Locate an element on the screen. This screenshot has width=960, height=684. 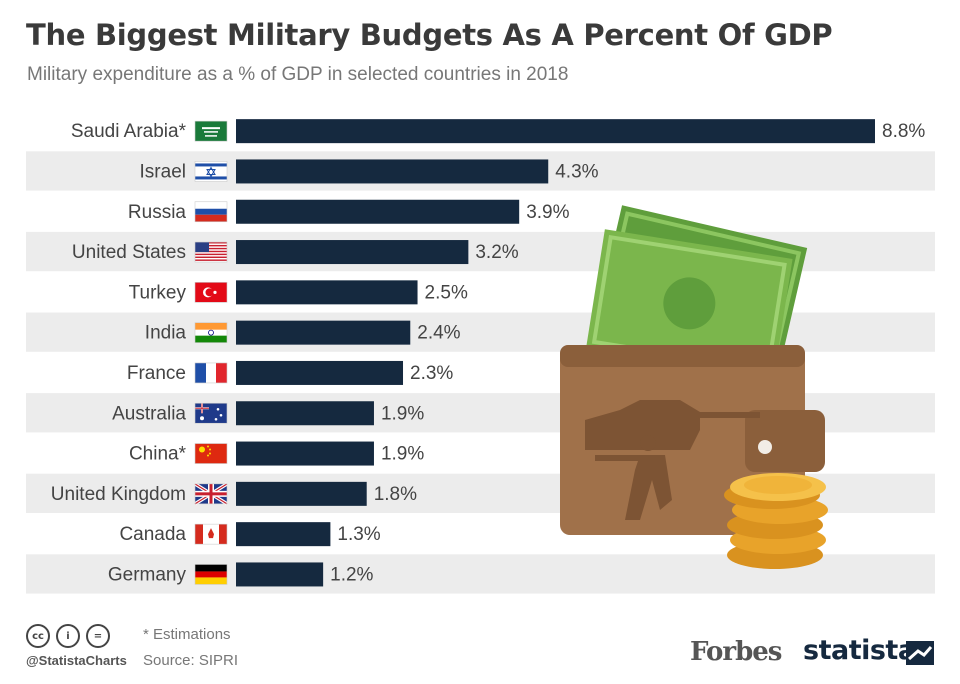
category-label: India is located at coordinates (166, 333).